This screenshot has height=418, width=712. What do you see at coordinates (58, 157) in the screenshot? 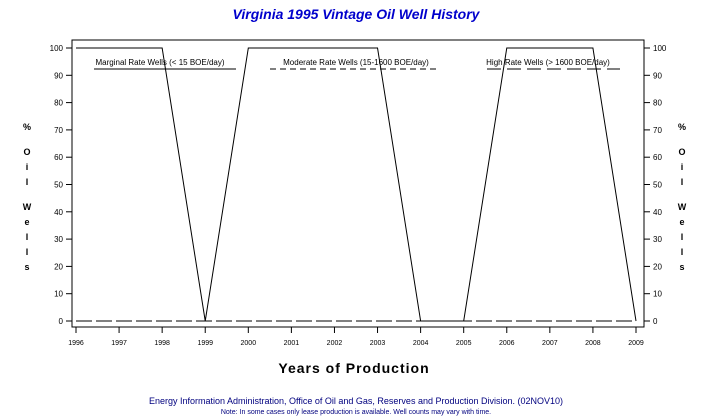
I see `y-tick-label-left: 60` at bounding box center [58, 157].